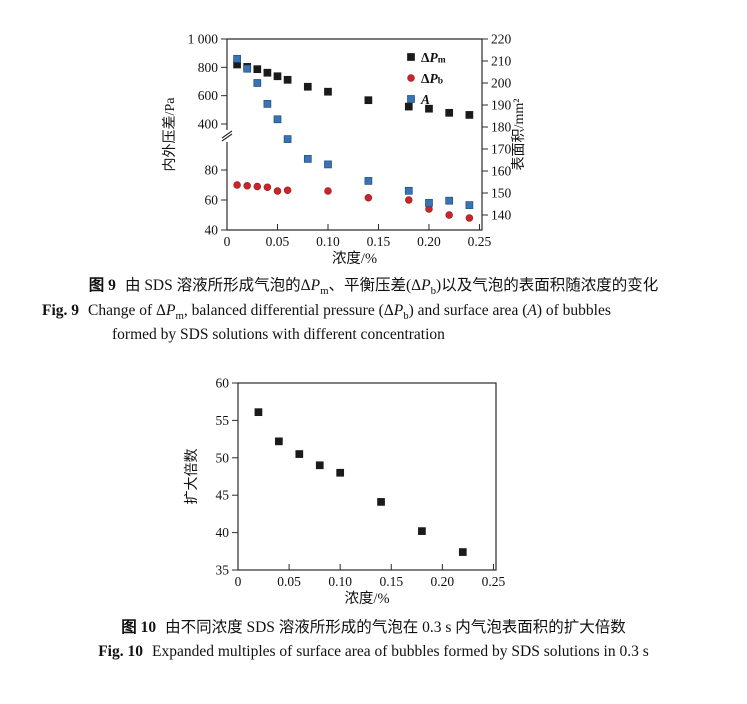 Image resolution: width=747 pixels, height=704 pixels. I want to click on fig10-caption-cn-text: 由不同浓度 SDS 溶液所形成的气泡在 0.3 s 内气泡表面积的扩大倍数, so click(395, 627).